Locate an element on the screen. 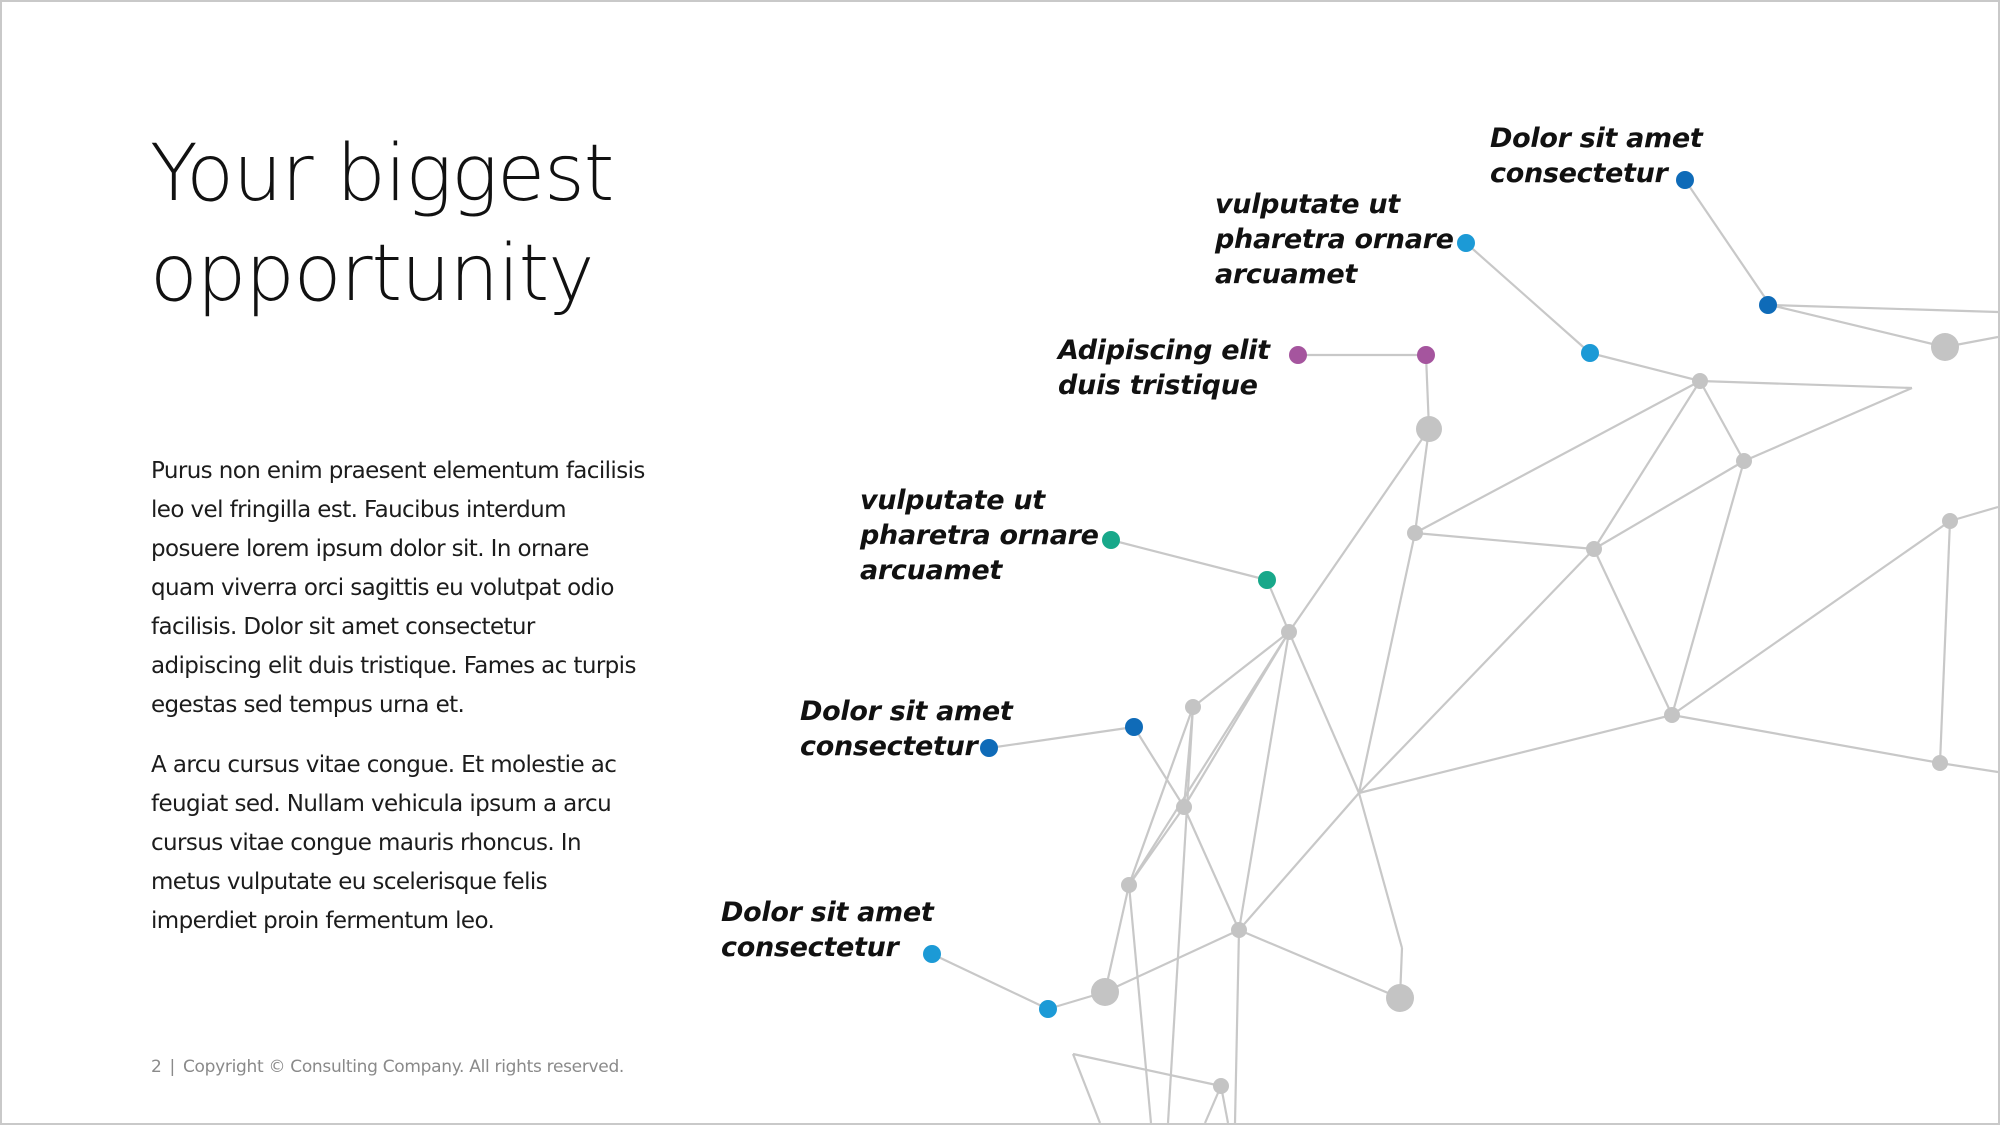 This screenshot has width=2000, height=1125. label-line: Adipiscing elit is located at coordinates (1164, 350).